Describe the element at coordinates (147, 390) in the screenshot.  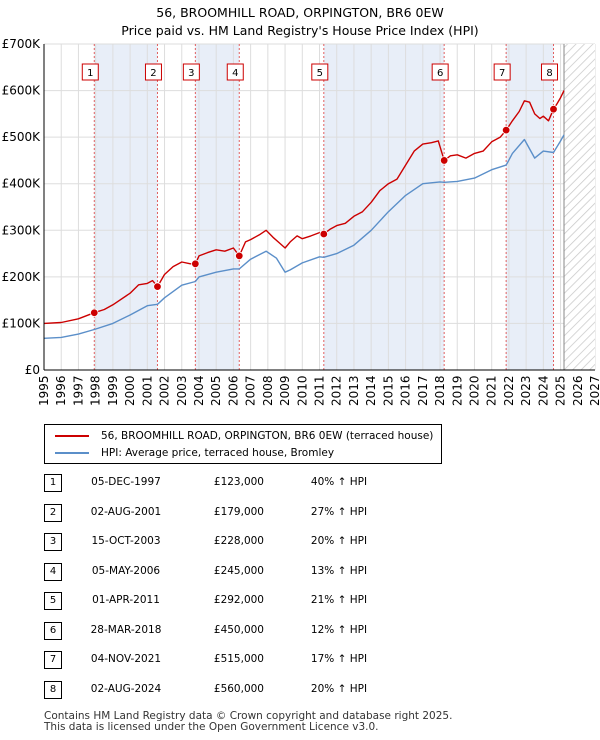
I see `x-tick-label: 2001` at that location.